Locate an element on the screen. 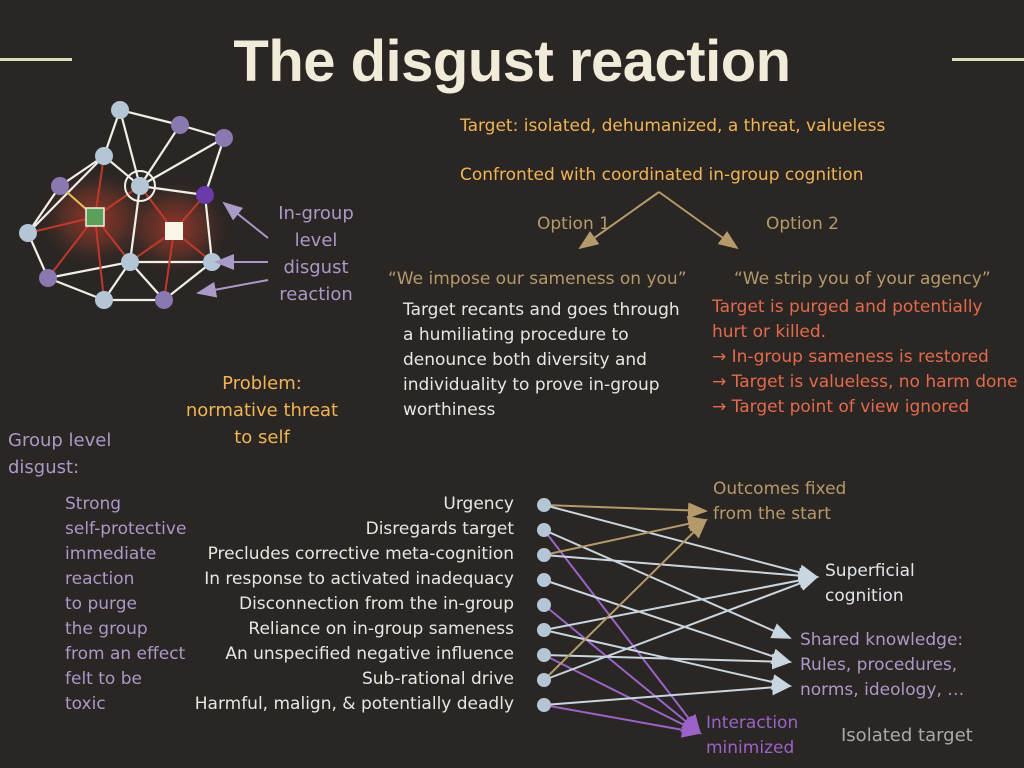 Image resolution: width=1024 pixels, height=768 pixels. option2-line: → In-group sameness is restored is located at coordinates (850, 357).